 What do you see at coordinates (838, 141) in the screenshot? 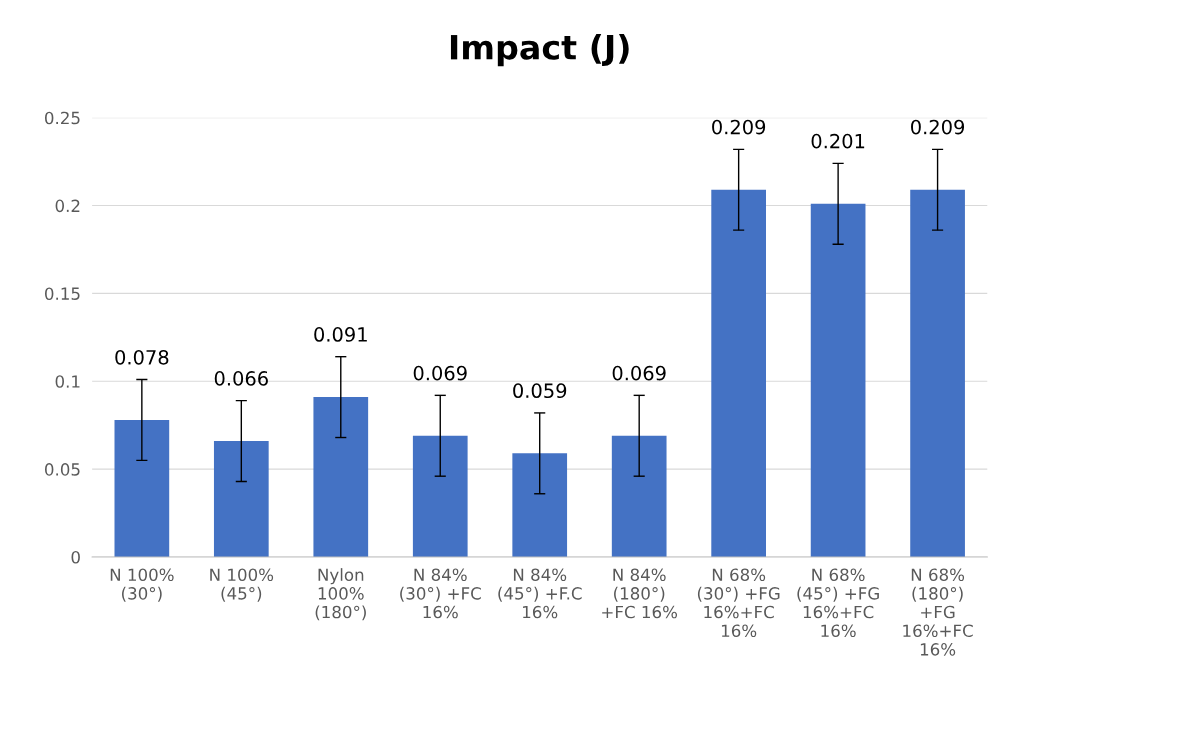
I see `data-label: 0.201` at bounding box center [838, 141].